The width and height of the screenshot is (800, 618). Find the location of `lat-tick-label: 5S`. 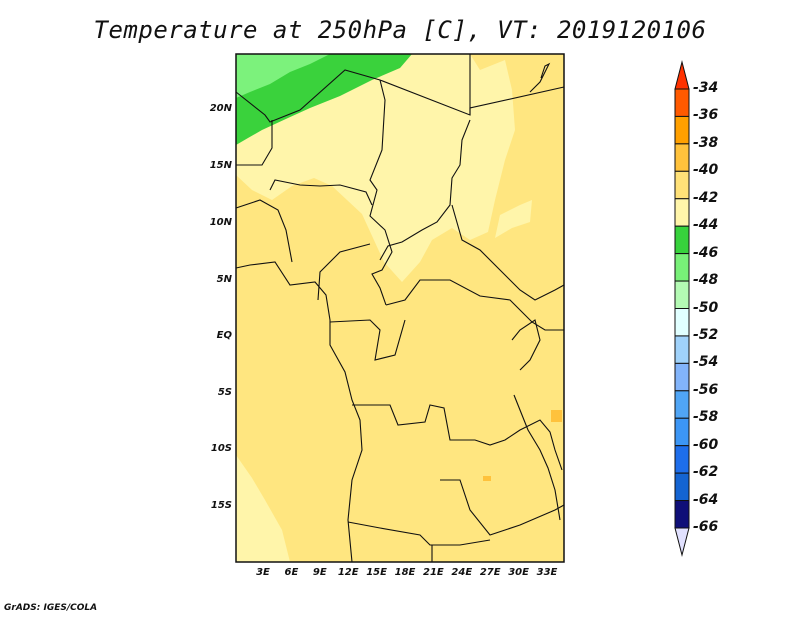

lat-tick-label: 5S is located at coordinates (224, 392).